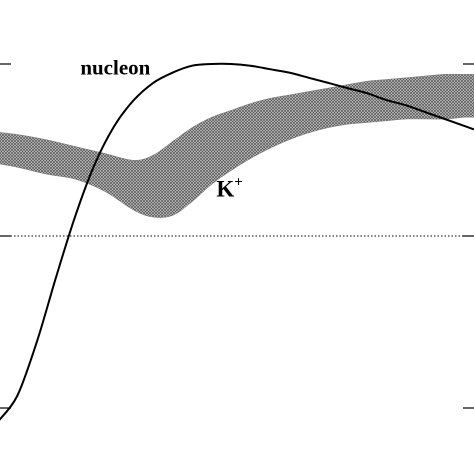 The image size is (474, 474). I want to click on kaon-label-superscript: +, so click(238, 182).